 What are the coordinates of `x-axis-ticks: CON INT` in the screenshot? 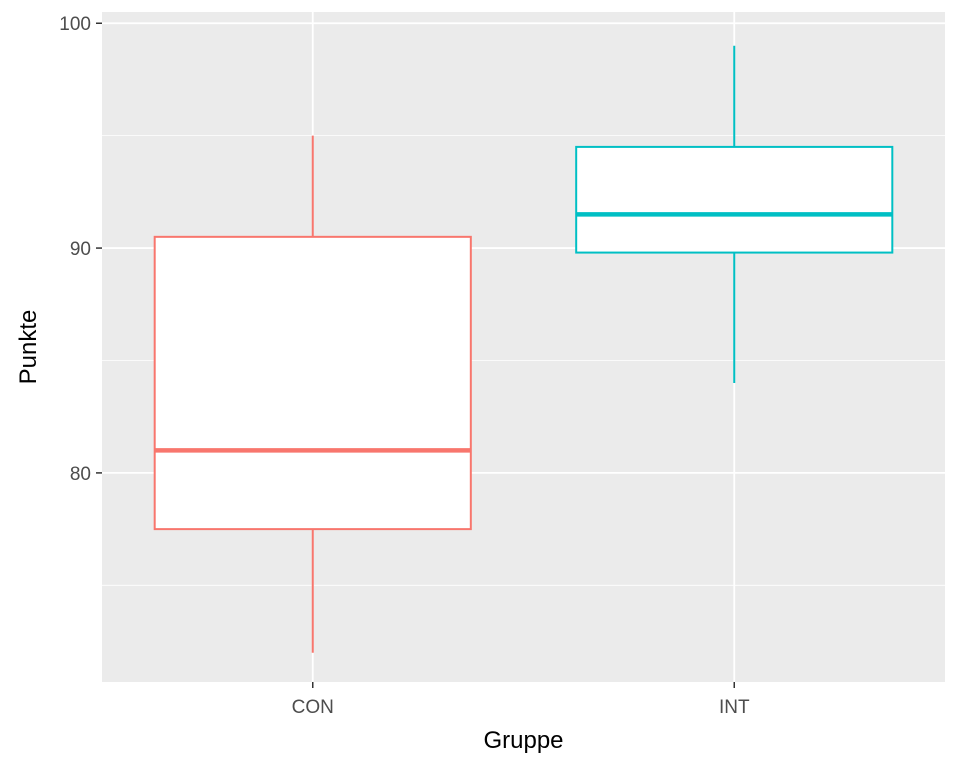 It's located at (521, 700).